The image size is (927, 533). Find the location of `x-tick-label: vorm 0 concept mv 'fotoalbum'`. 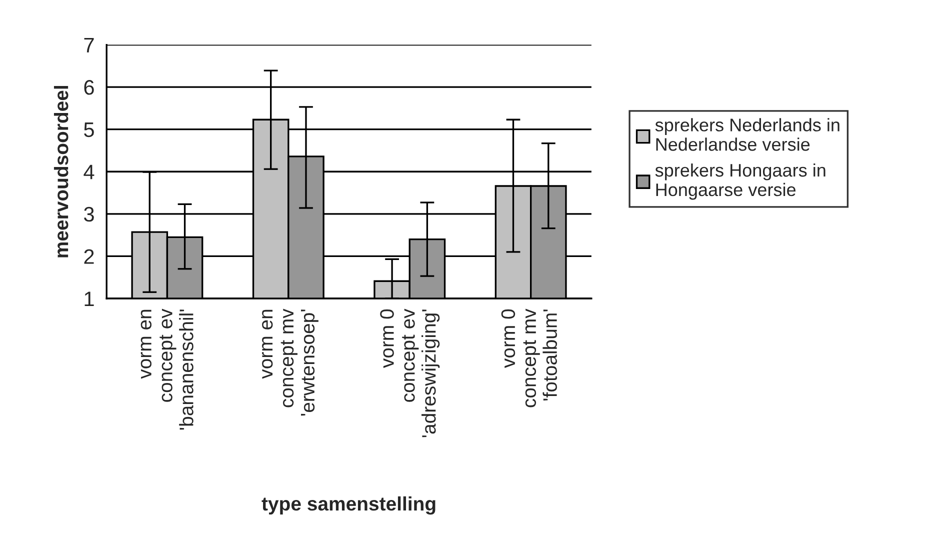

x-tick-label: vorm 0 concept mv 'fotoalbum' is located at coordinates (529, 358).